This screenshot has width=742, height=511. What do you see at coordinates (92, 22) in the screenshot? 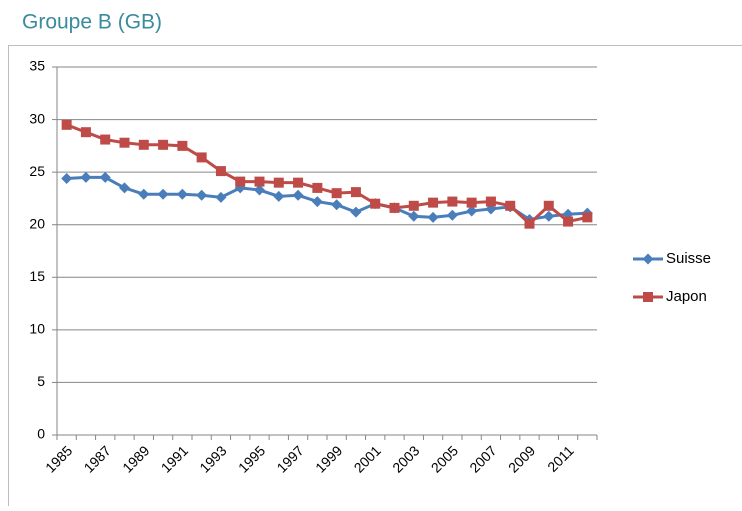
I see `chart-title: Groupe B (GB)` at bounding box center [92, 22].